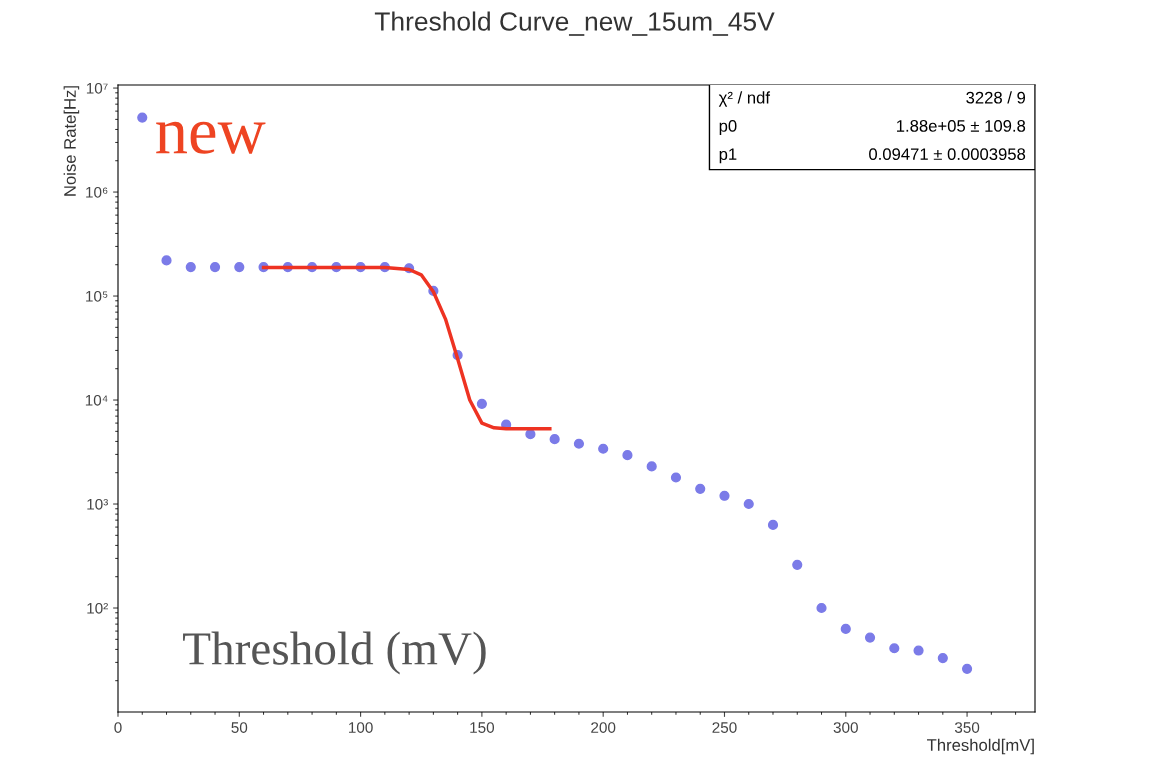  Describe the element at coordinates (482, 727) in the screenshot. I see `x-tick-label: 150` at that location.